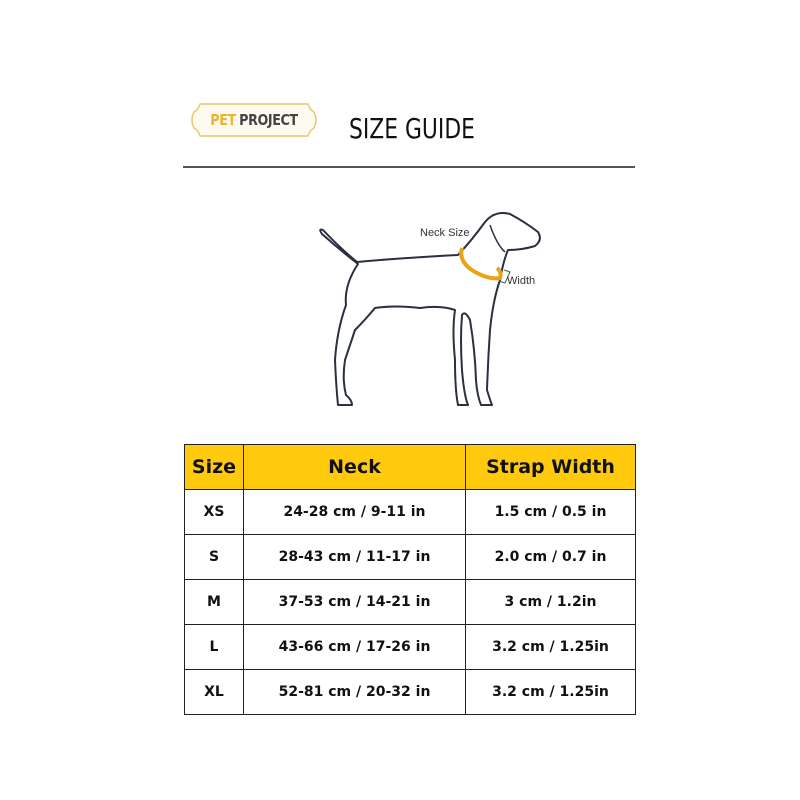 This screenshot has height=800, width=800. Describe the element at coordinates (354, 512) in the screenshot. I see `cell-neck: 24-28 cm / 9-11 in` at that location.